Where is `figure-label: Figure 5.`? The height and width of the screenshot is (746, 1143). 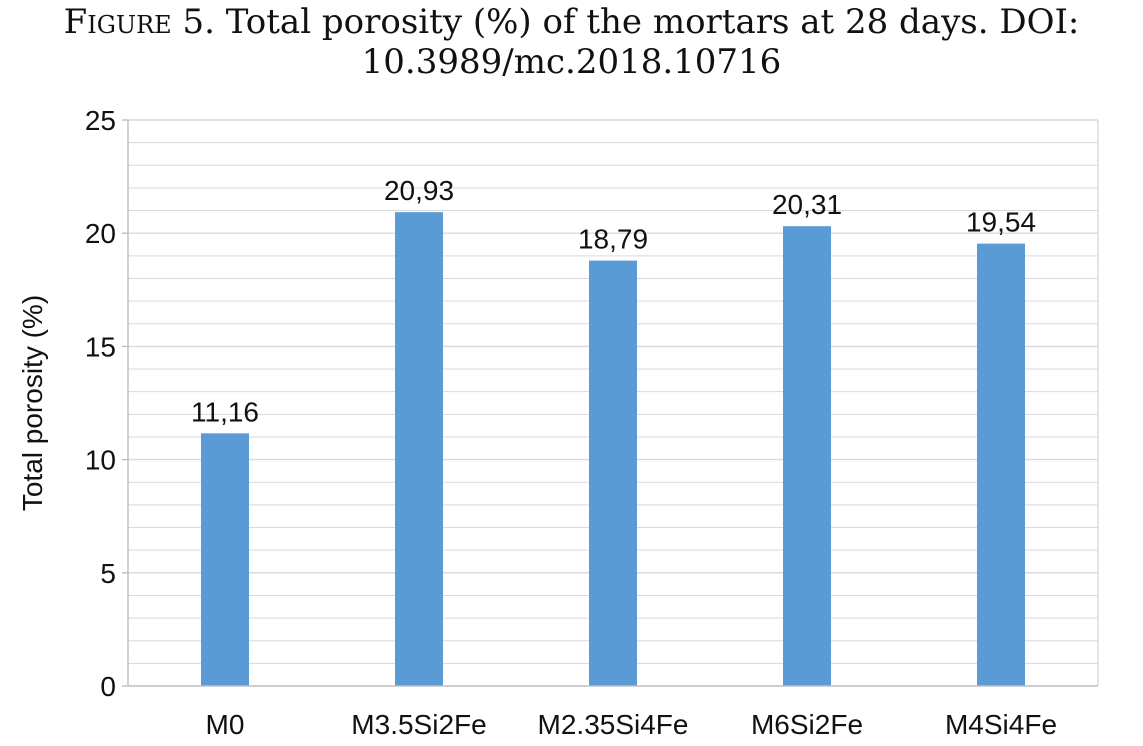
figure-label: Figure 5. is located at coordinates (139, 22).